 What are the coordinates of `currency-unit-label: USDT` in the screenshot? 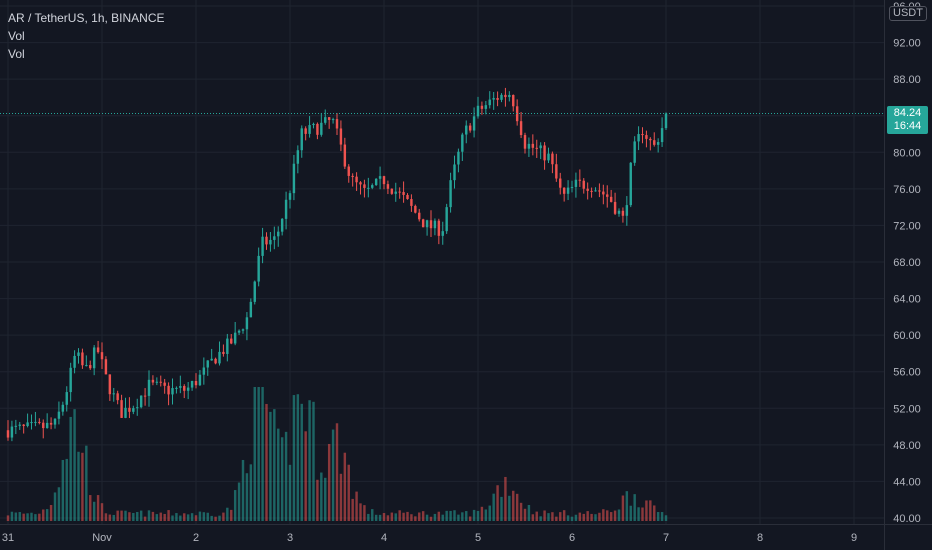 It's located at (908, 13).